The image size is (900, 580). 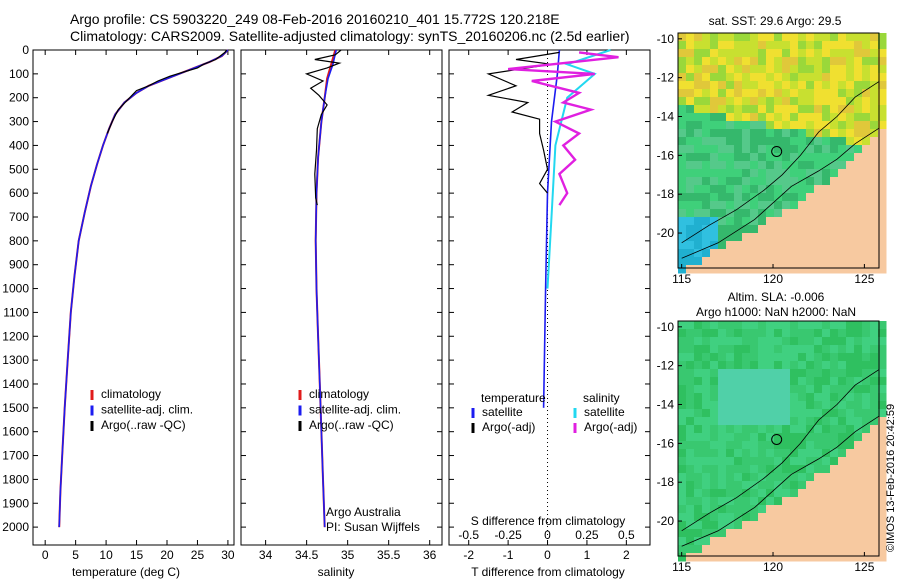 I want to click on sst-map-image, so click(x=782, y=153).